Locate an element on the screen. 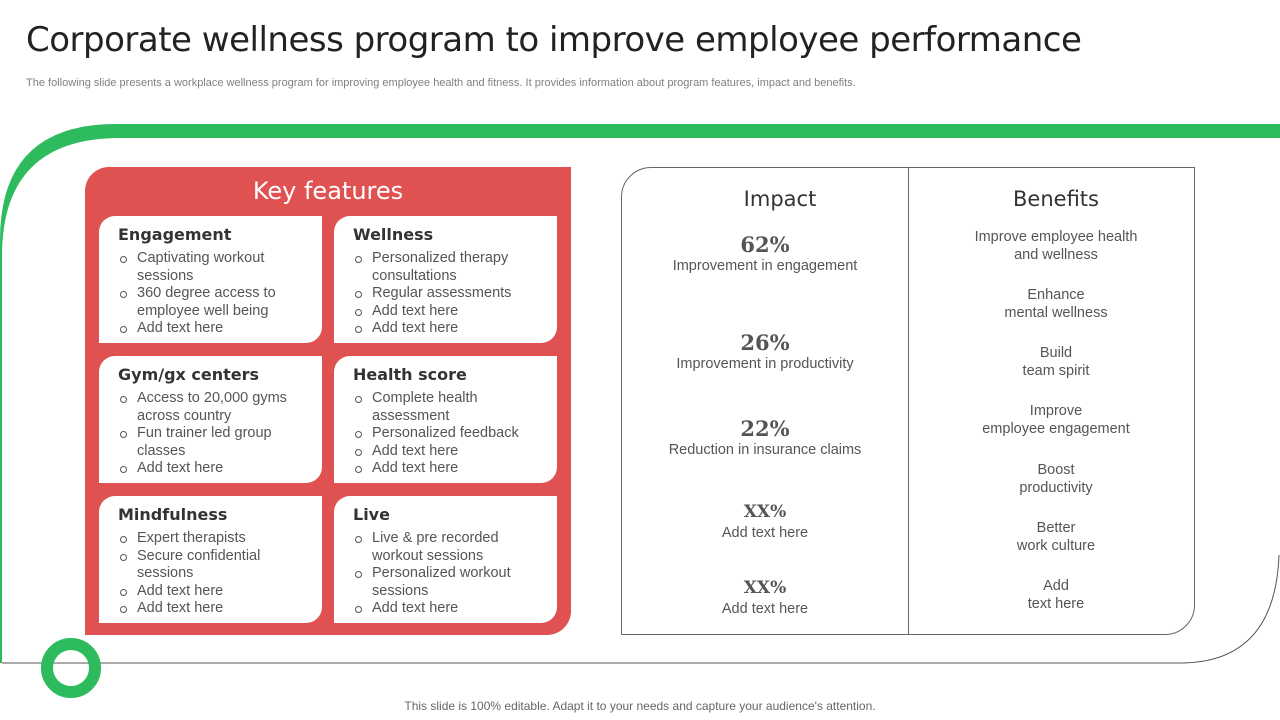  impact-value: 26% is located at coordinates (765, 342).